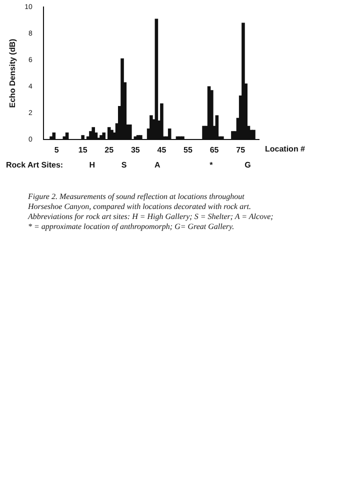  I want to click on x-tick-label: 25, so click(109, 149).